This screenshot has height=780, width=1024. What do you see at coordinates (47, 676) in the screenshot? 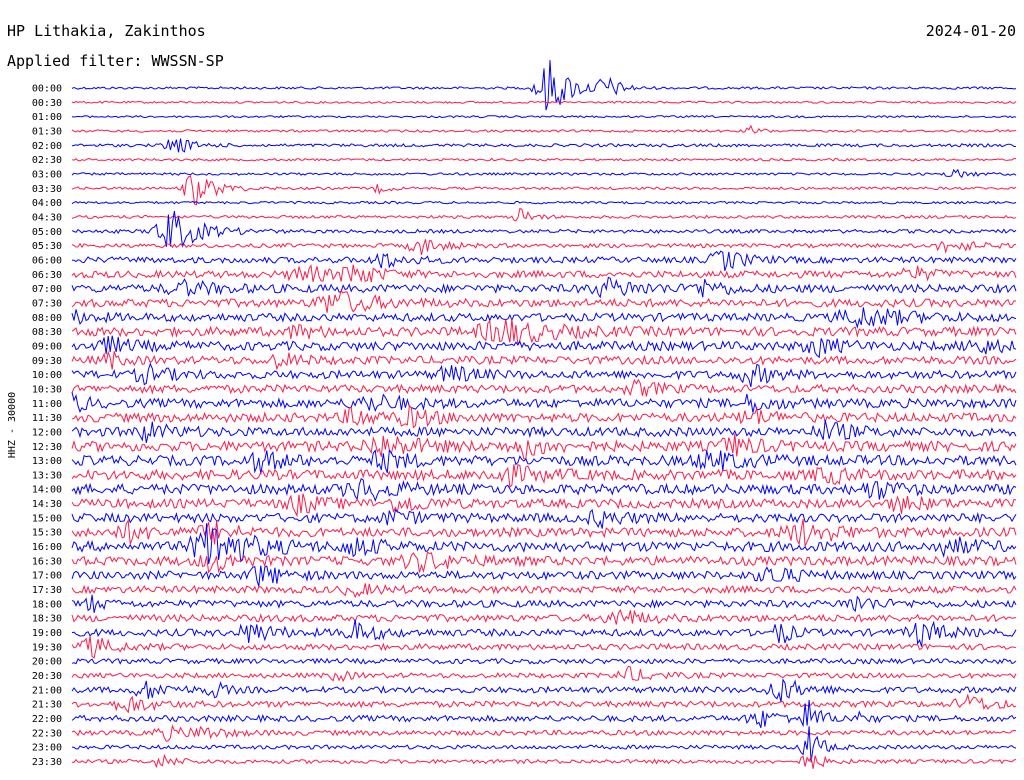
I see `time-tick-label: 20:30` at bounding box center [47, 676].